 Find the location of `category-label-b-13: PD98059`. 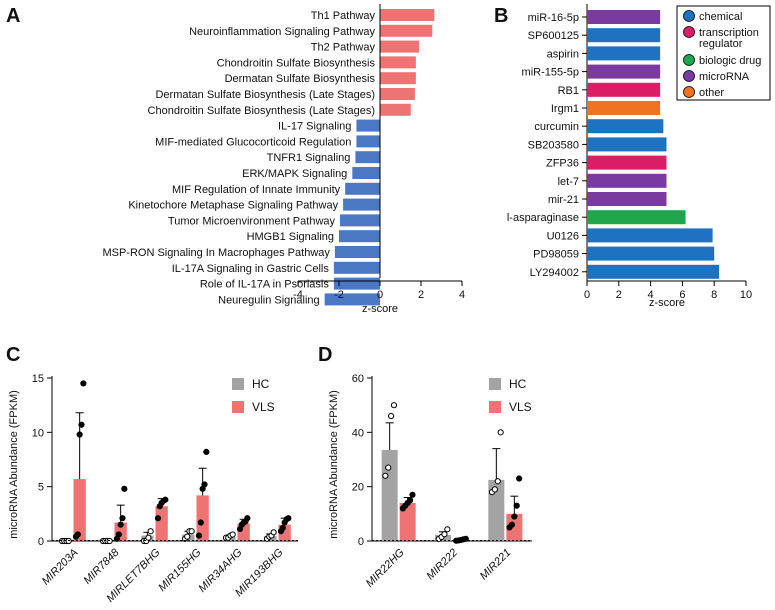

category-label-b-13: PD98059 is located at coordinates (556, 255).